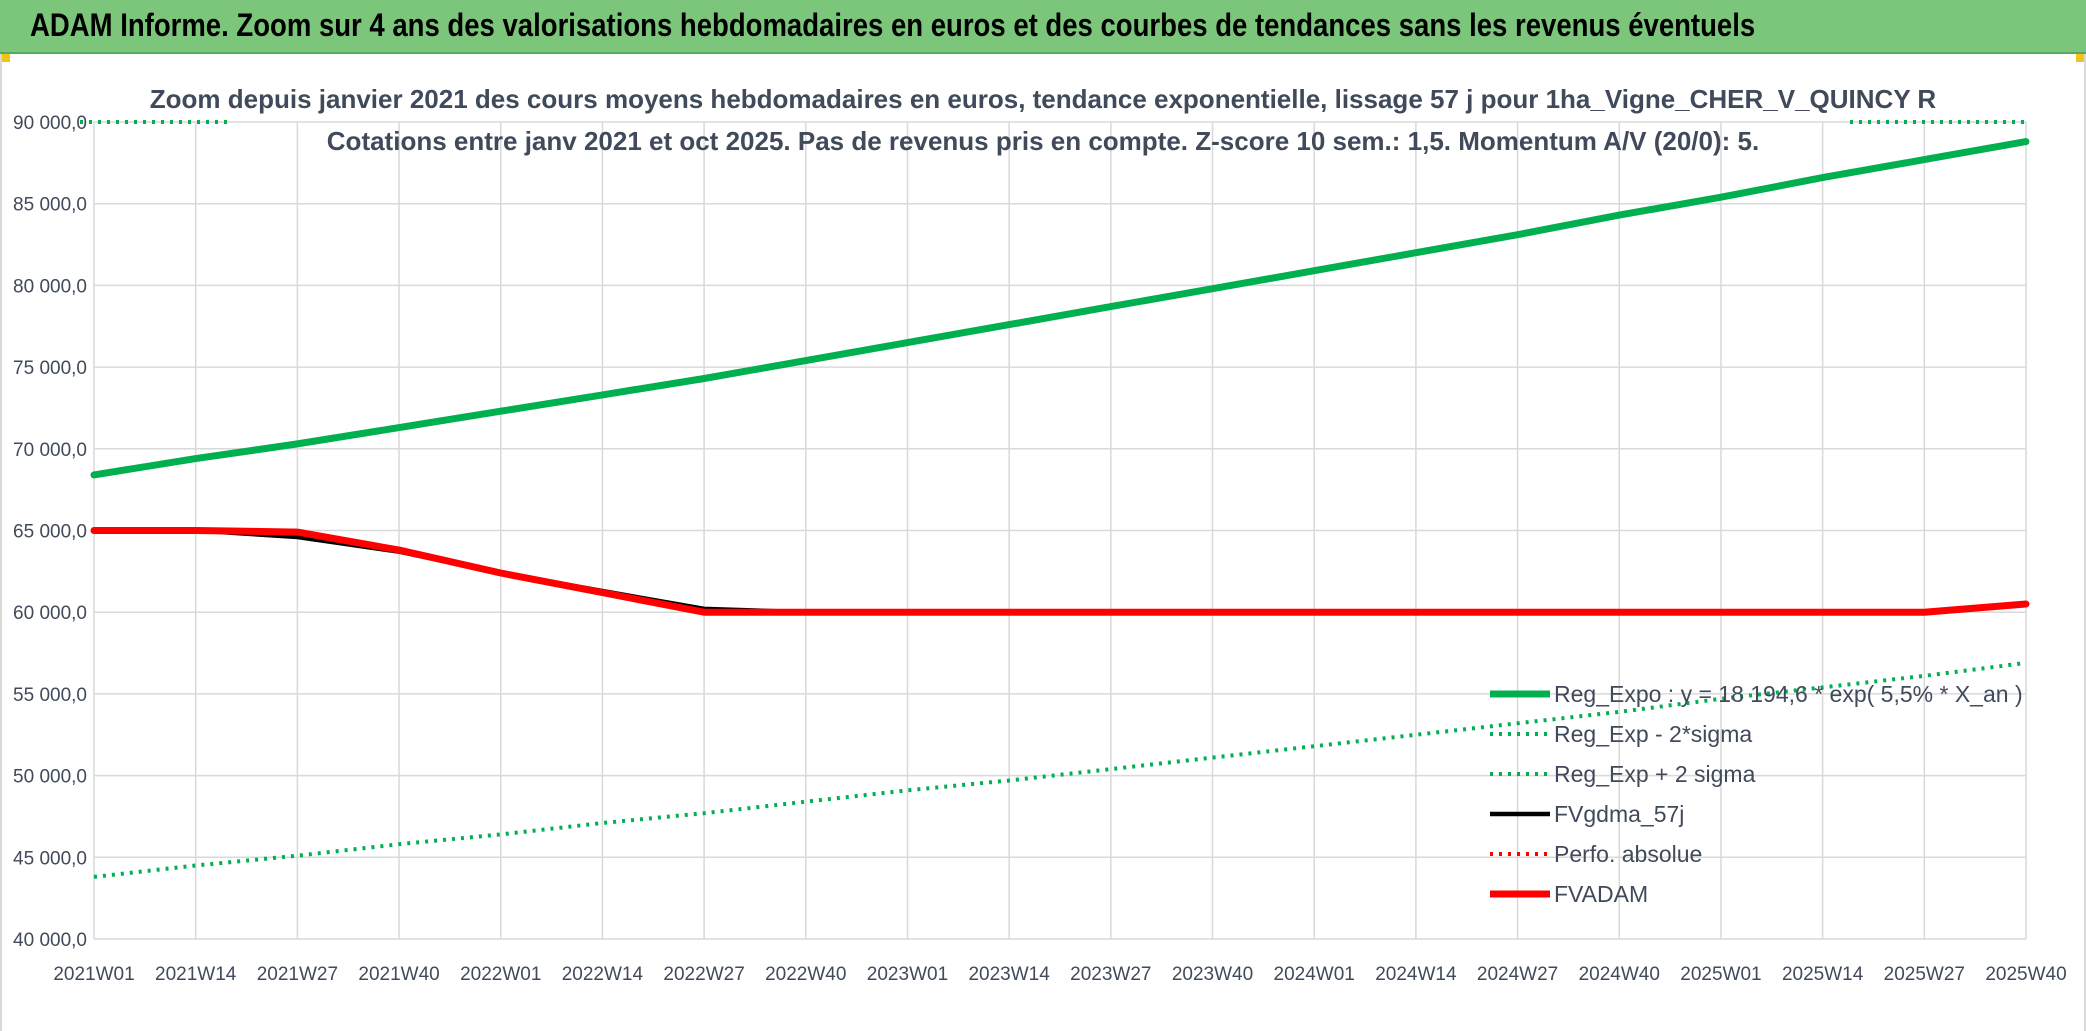 Image resolution: width=2086 pixels, height=1031 pixels. I want to click on y-tick-label: 75 000,0, so click(50, 368).